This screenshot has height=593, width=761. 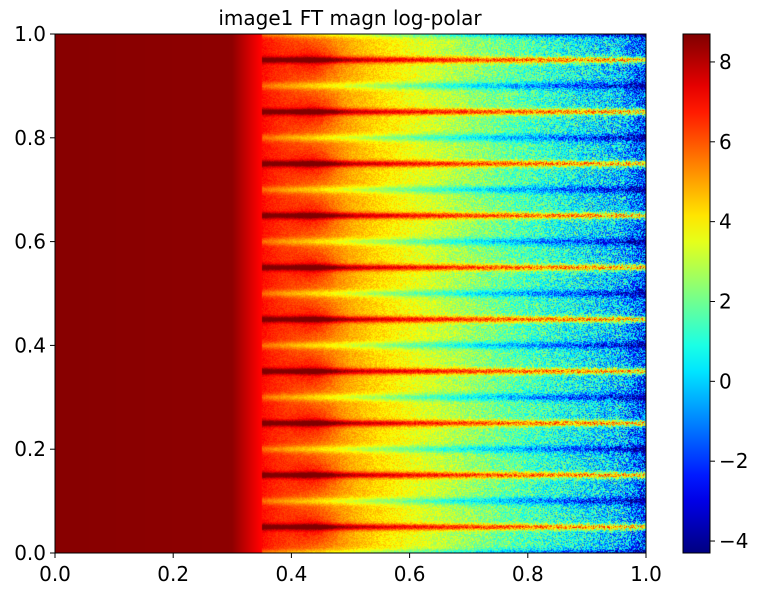 I want to click on colorbar: −4 −2 0 2 4 6 8, so click(x=715, y=293).